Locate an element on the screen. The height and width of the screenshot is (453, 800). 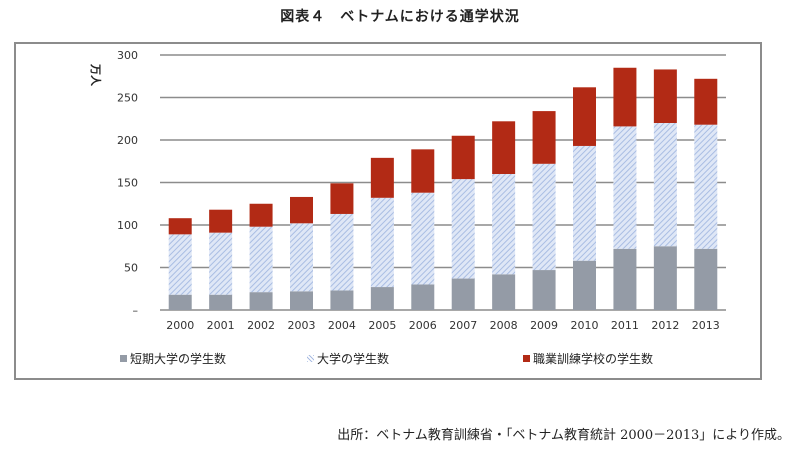
legend-item-university: 大学の学生数 is located at coordinates (348, 358).